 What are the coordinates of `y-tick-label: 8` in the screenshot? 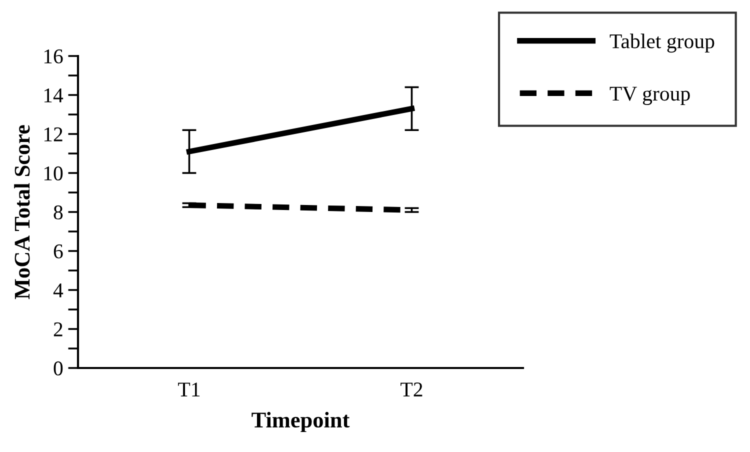 It's located at (58, 212).